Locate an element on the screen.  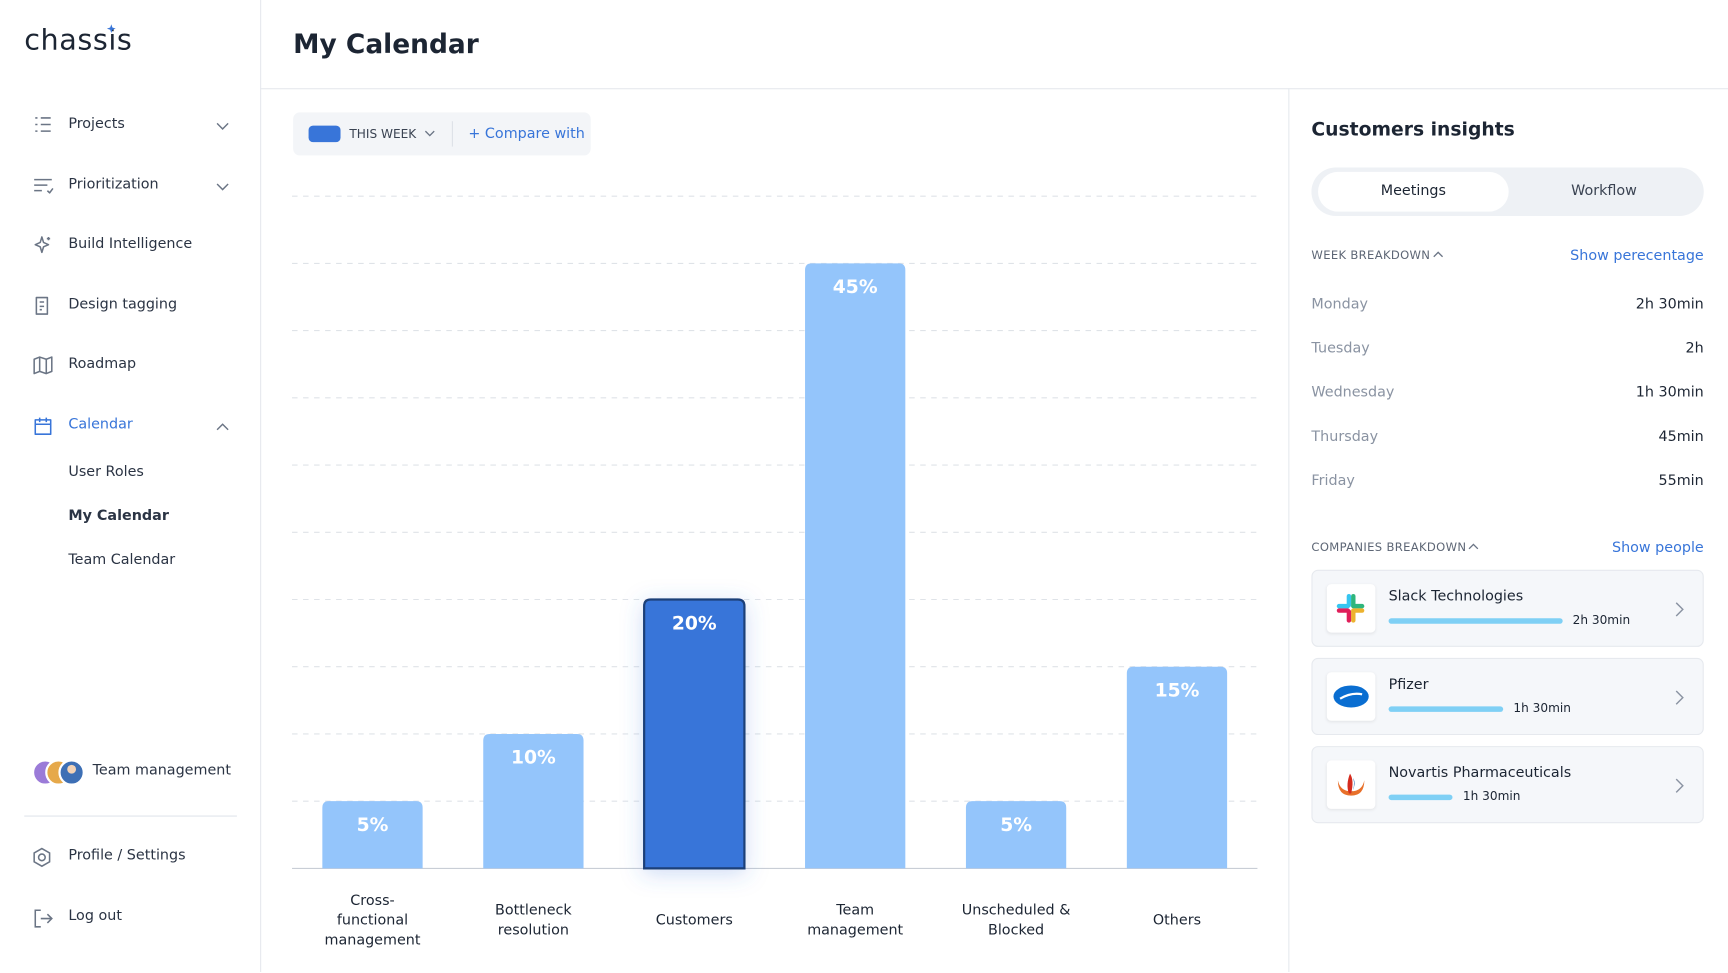
nav-item: Roadmap is located at coordinates (102, 364).